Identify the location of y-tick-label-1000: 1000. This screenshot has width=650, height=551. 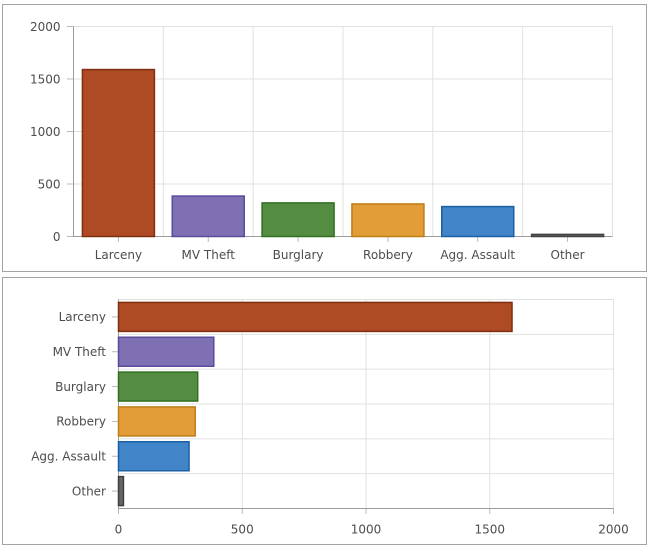
(45, 132).